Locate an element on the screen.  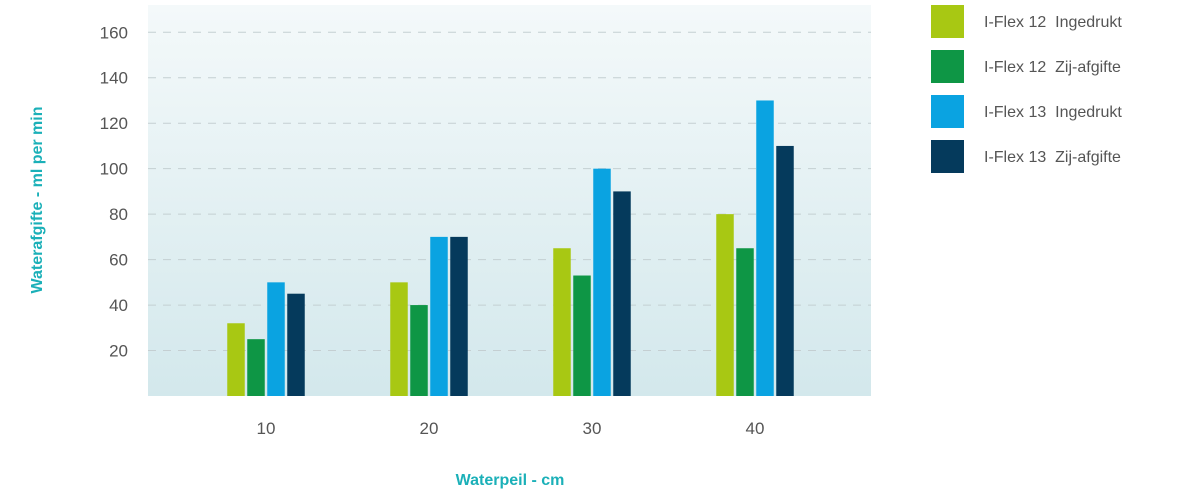
y-tick-label: 40 is located at coordinates (118, 305).